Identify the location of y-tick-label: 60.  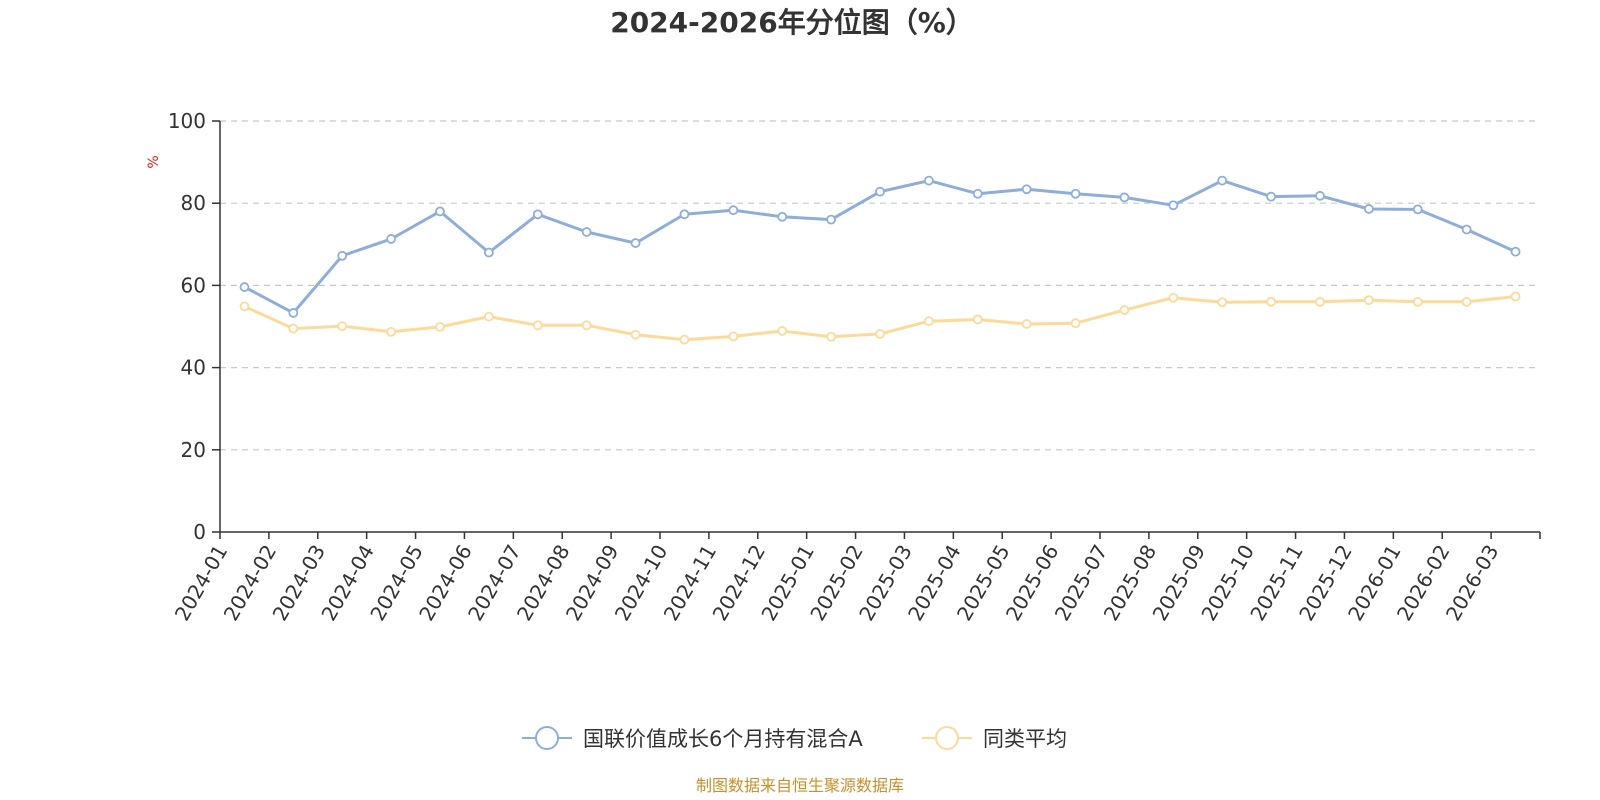
(193, 285).